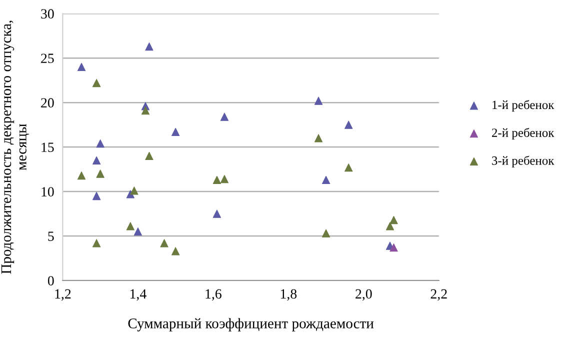 The image size is (570, 340). Describe the element at coordinates (438, 295) in the screenshot. I see `x-tick-label: 2,2` at that location.